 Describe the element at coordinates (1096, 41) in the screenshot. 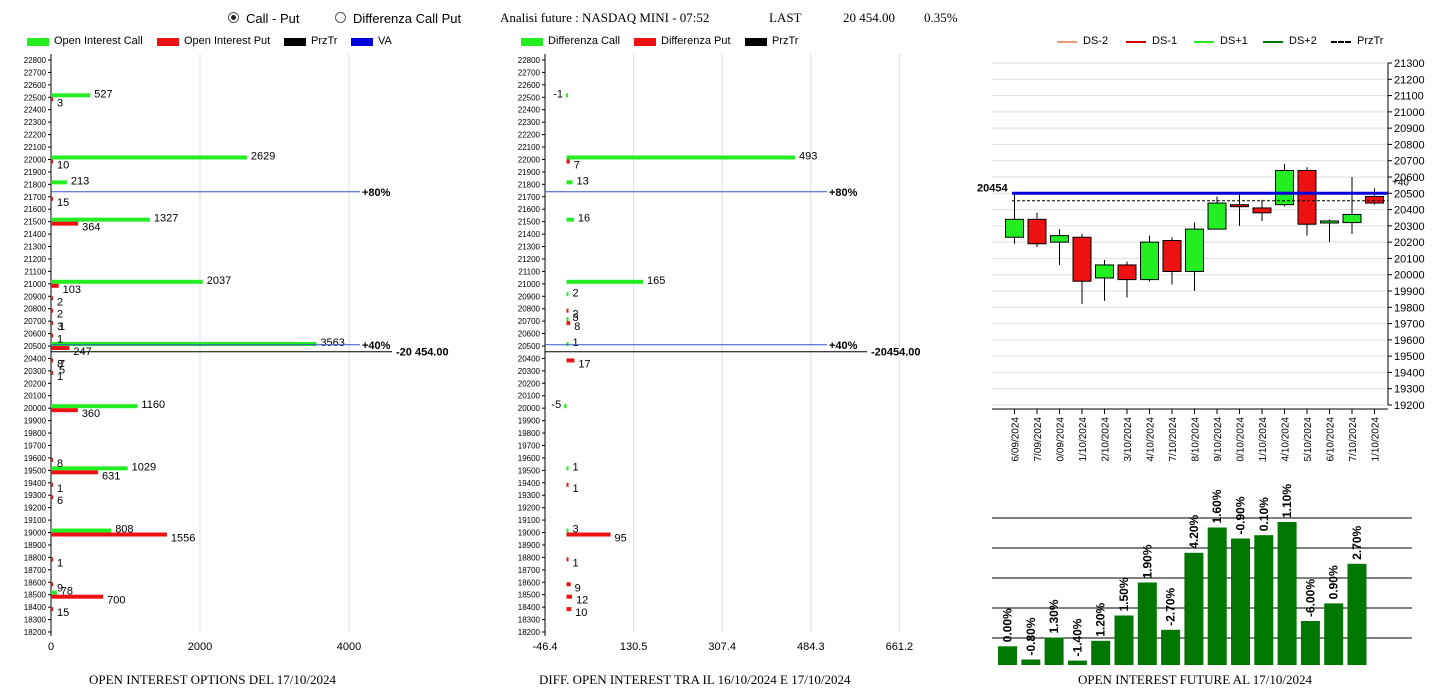

I see `legend-label-ds-2: DS-2` at that location.